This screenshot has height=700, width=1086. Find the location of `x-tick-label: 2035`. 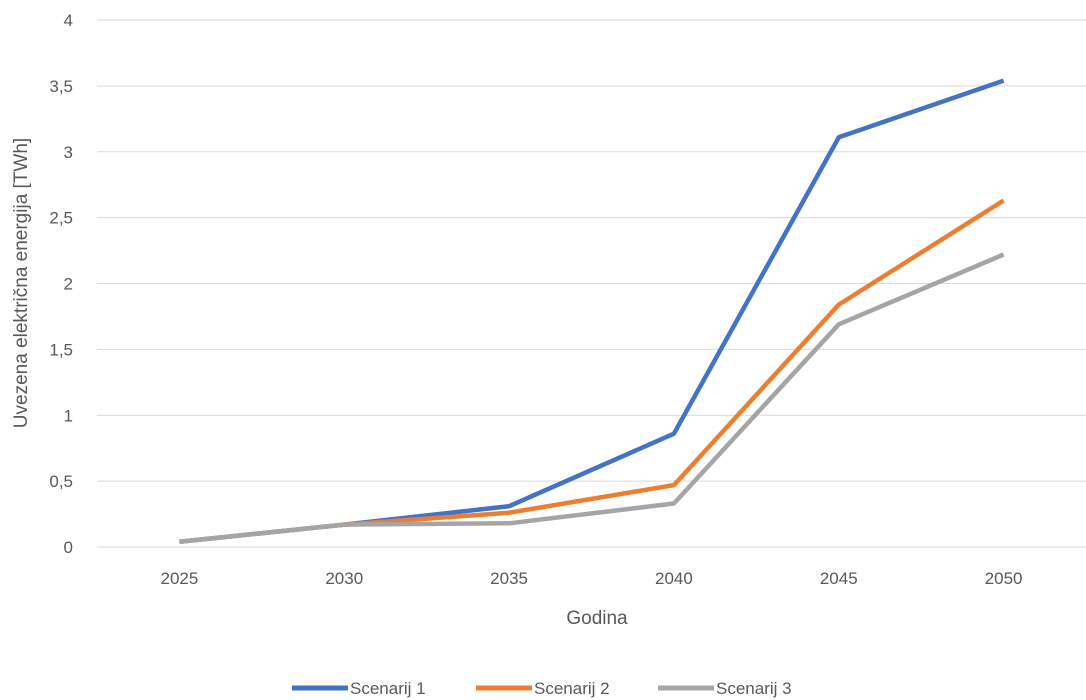

x-tick-label: 2035 is located at coordinates (509, 578).